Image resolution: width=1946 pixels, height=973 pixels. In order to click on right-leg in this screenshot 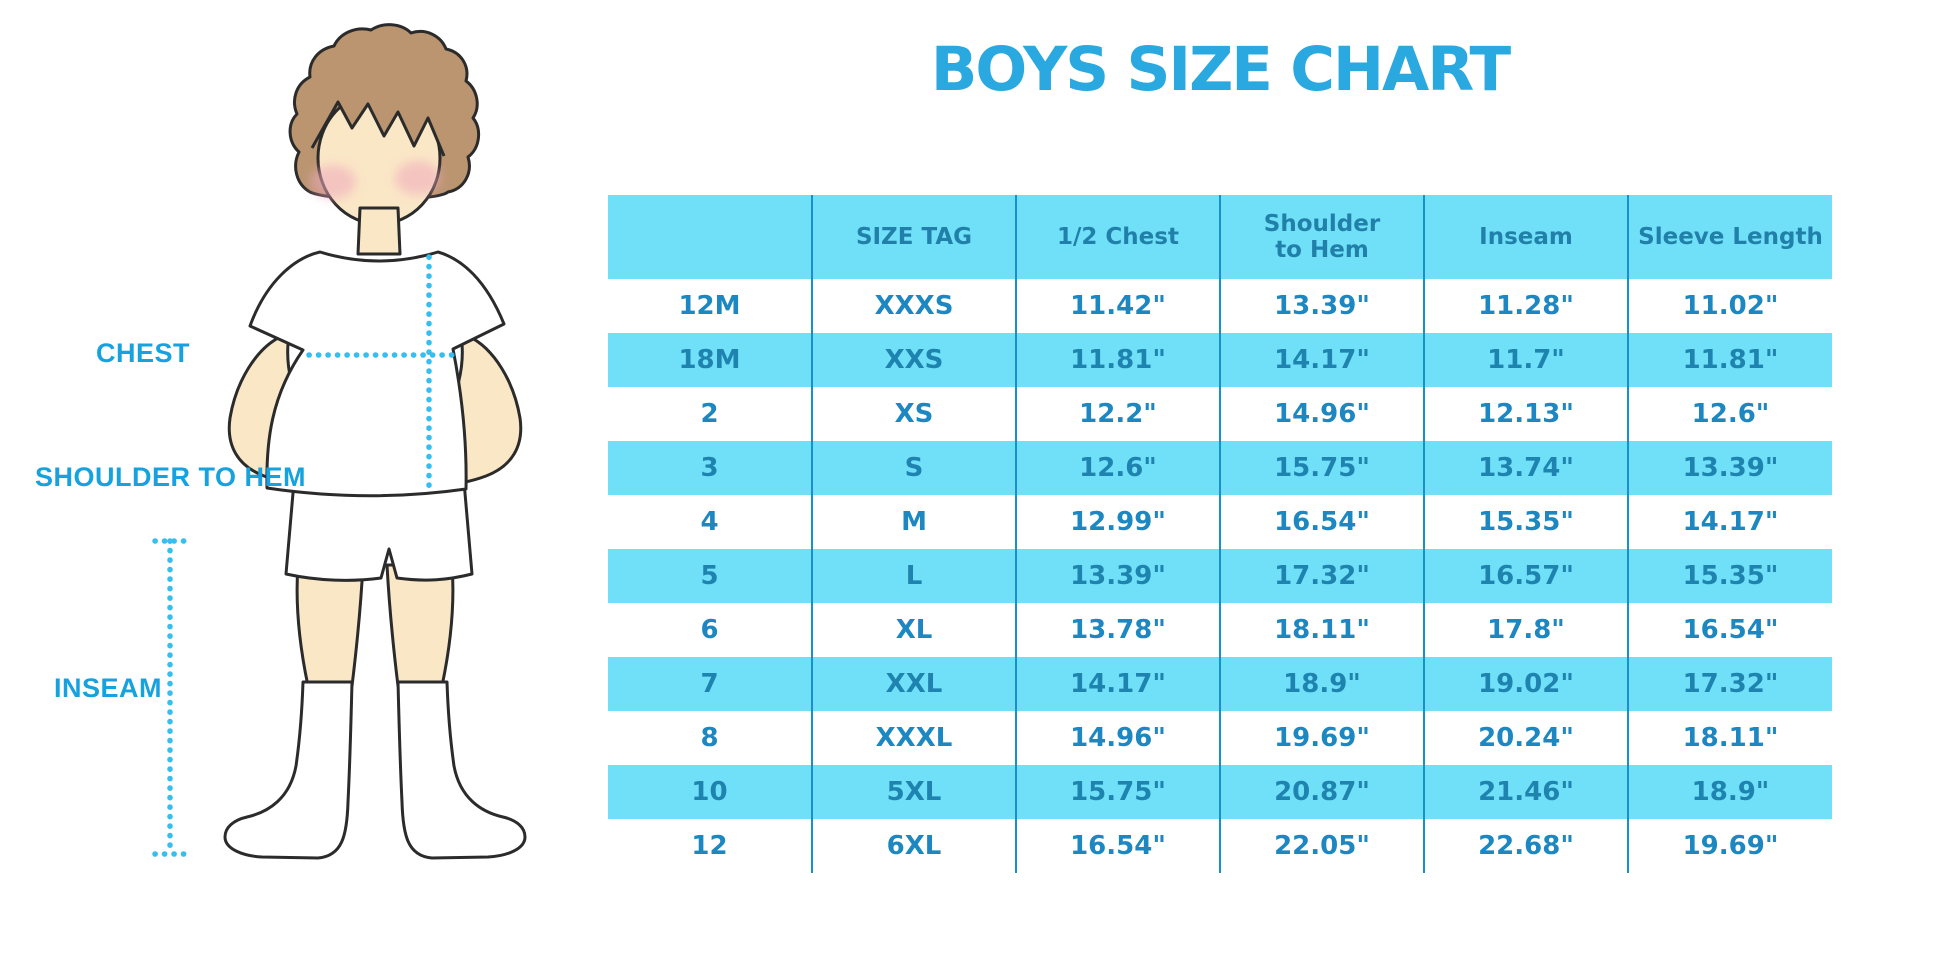, I will do `click(420, 625)`.